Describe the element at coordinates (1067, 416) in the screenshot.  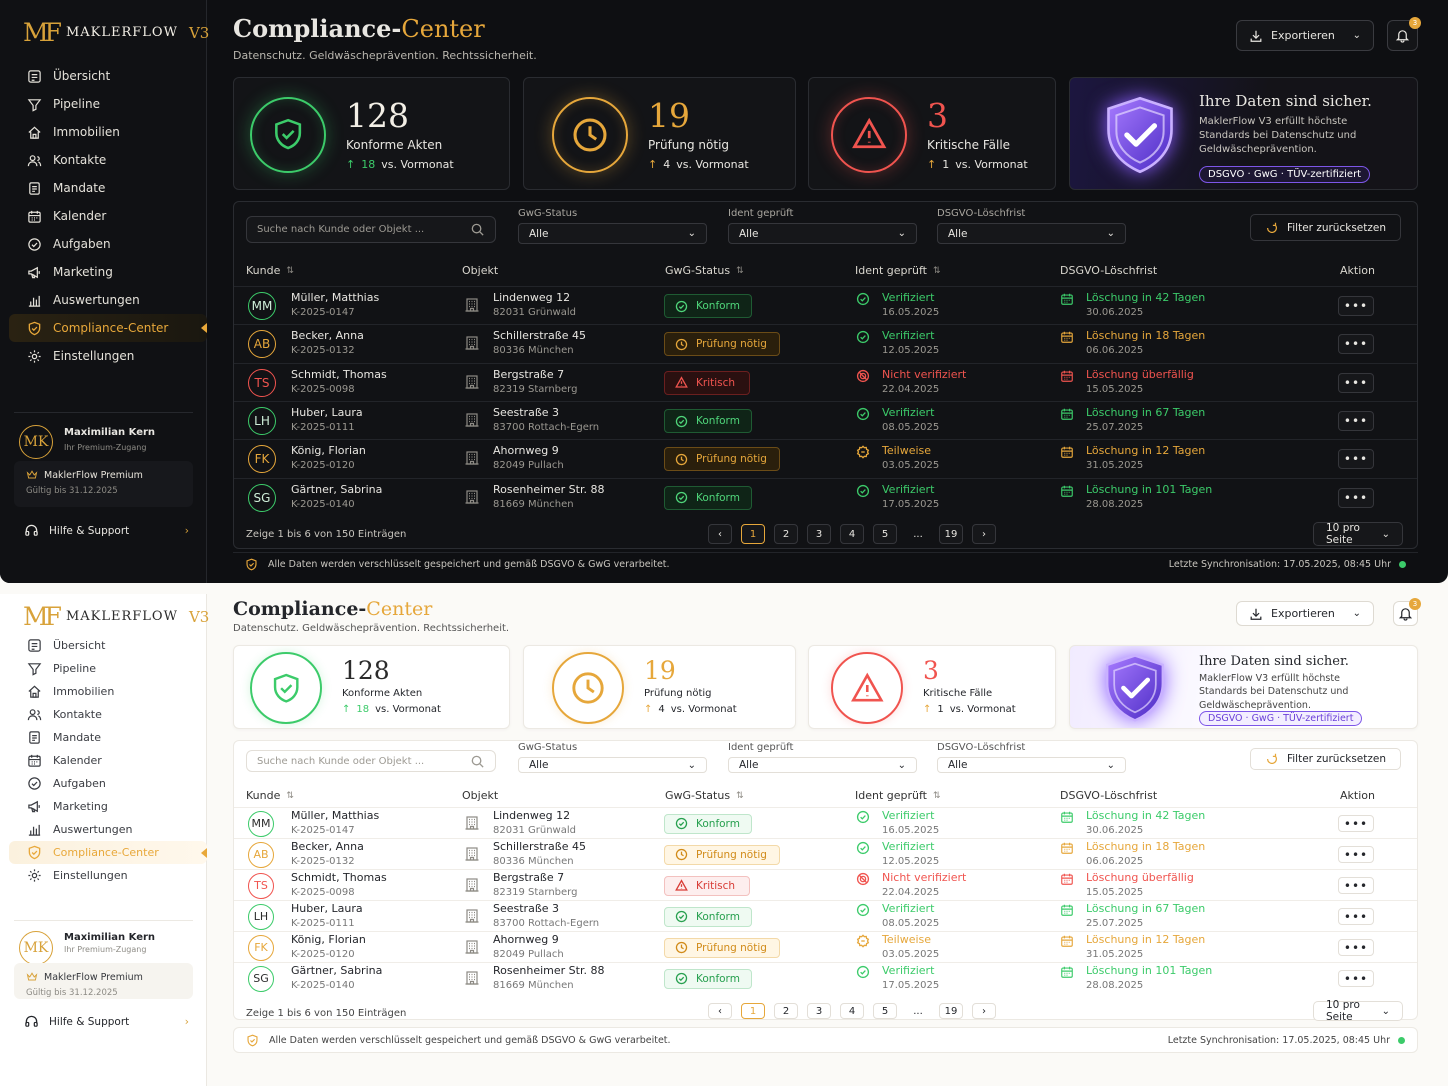
I see `calendar-icon` at that location.